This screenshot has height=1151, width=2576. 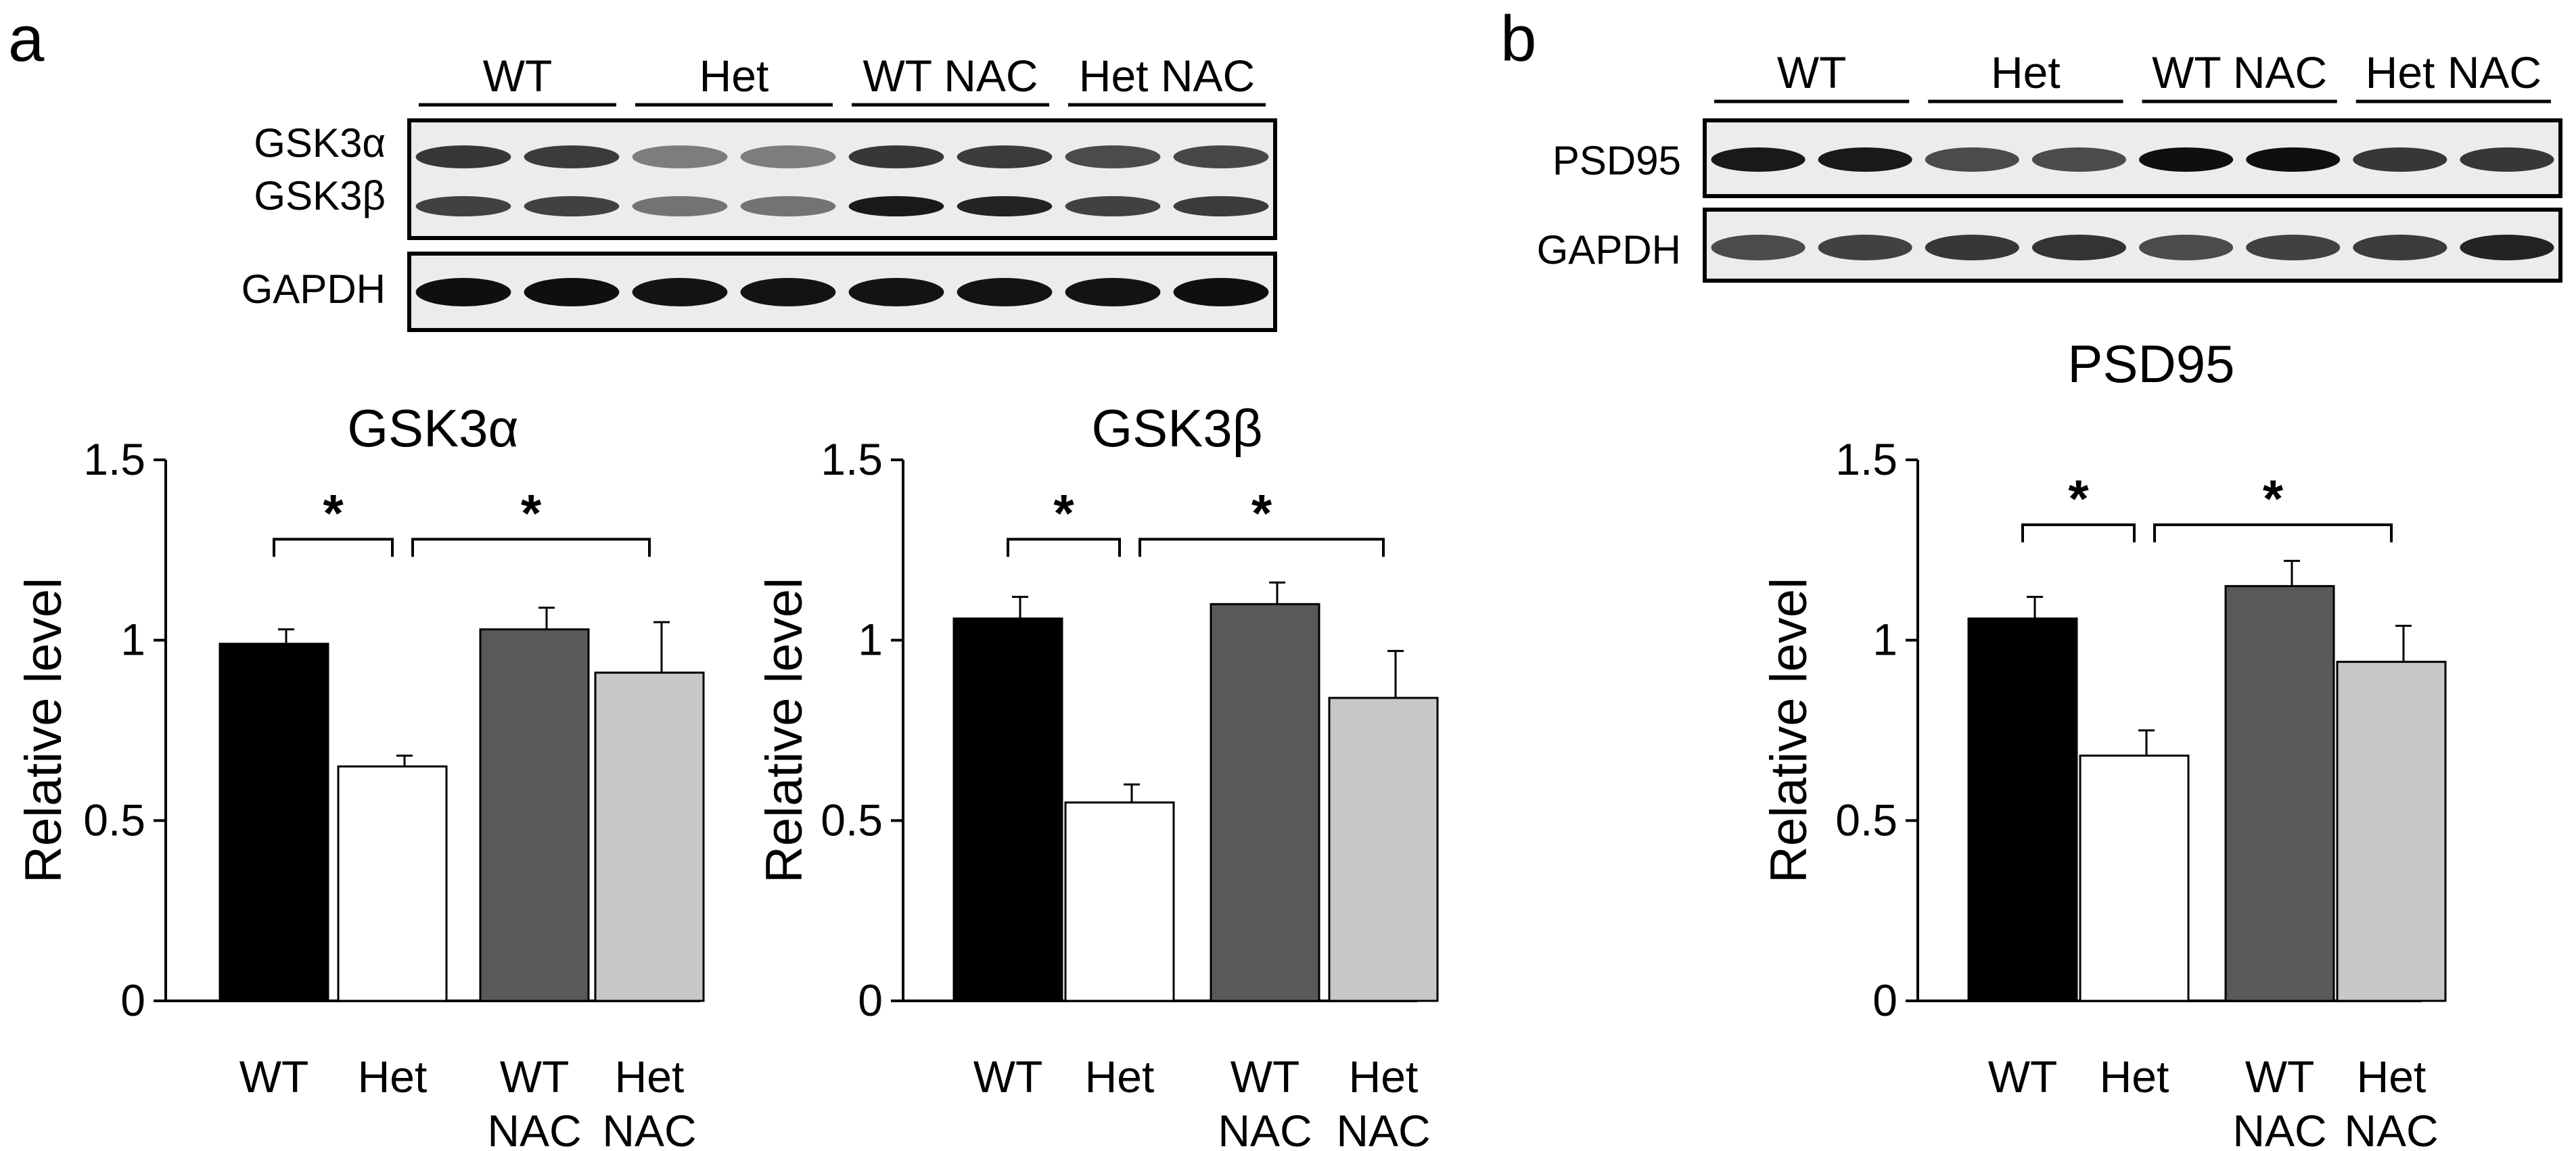 What do you see at coordinates (2454, 72) in the screenshot?
I see `lane-group-label: Het NAC` at bounding box center [2454, 72].